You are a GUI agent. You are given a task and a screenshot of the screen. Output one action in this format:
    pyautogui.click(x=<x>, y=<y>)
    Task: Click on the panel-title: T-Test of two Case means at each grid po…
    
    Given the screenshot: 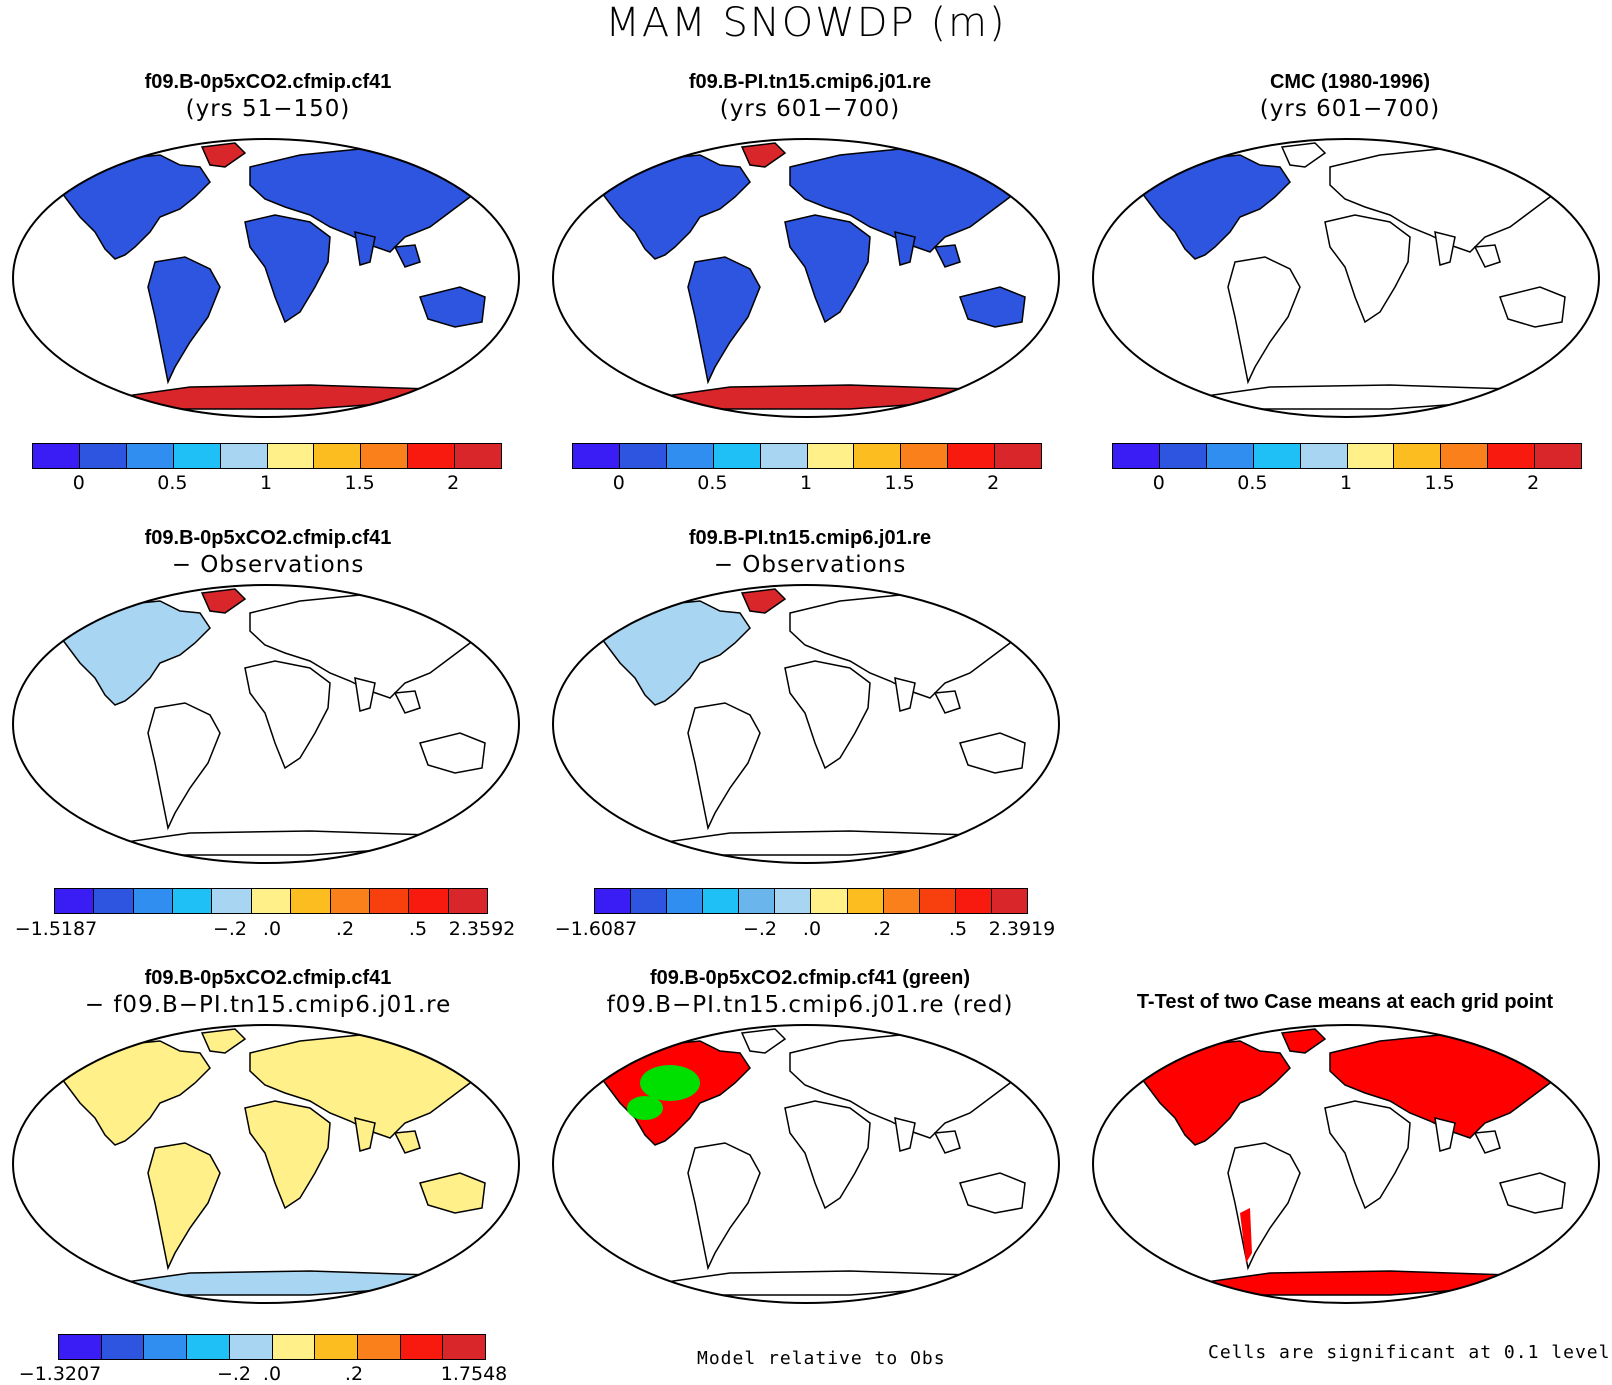 What is the action you would take?
    pyautogui.click(x=1345, y=1002)
    